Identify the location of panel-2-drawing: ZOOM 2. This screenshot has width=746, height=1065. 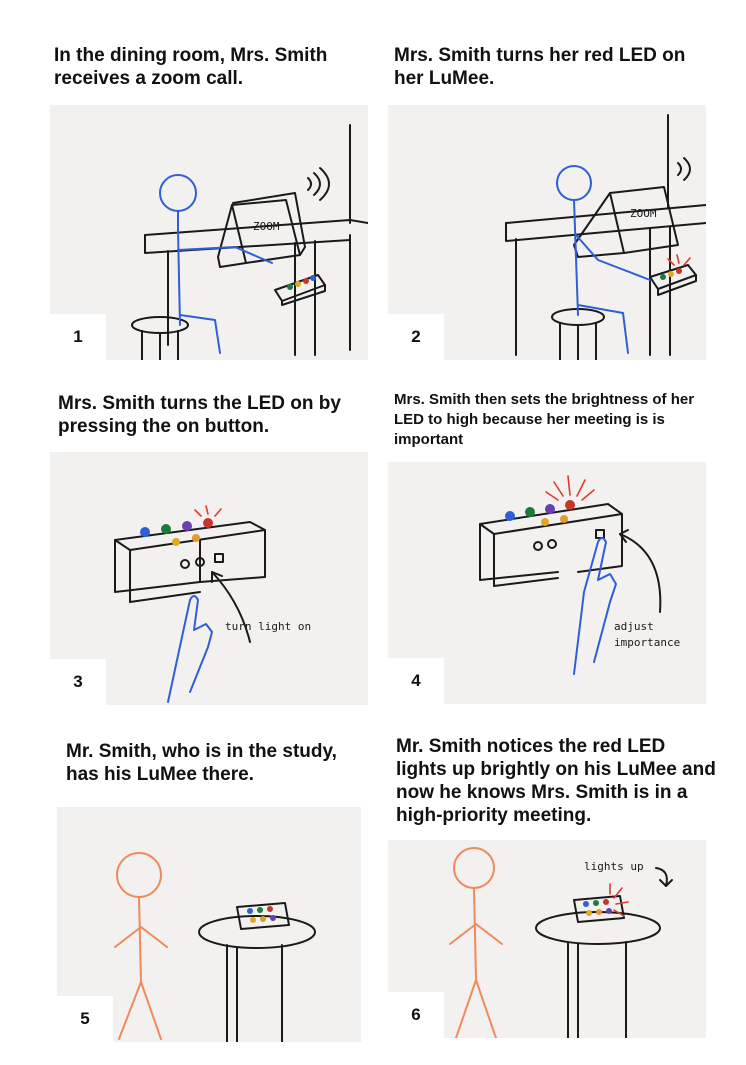
(547, 232).